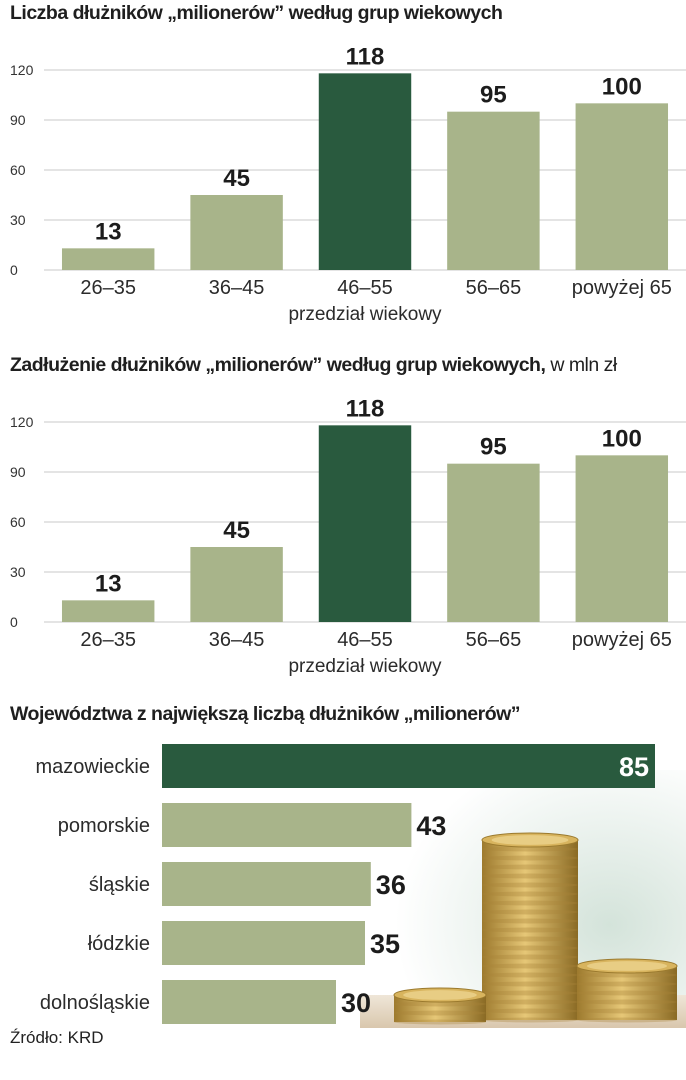 This screenshot has width=686, height=1080. What do you see at coordinates (18, 572) in the screenshot?
I see `chart2-ytick-label: 30` at bounding box center [18, 572].